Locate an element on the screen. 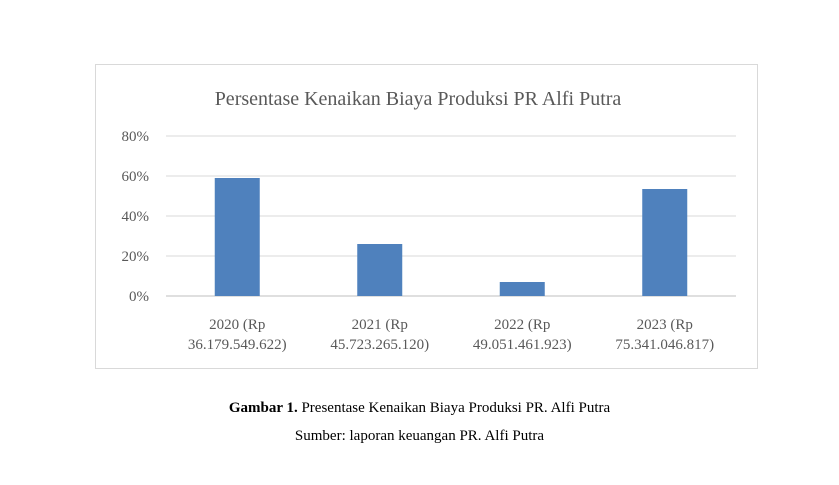 Image resolution: width=839 pixels, height=485 pixels. figure-source: Sumber: laporan keuangan PR. Alfi Putra is located at coordinates (419, 436).